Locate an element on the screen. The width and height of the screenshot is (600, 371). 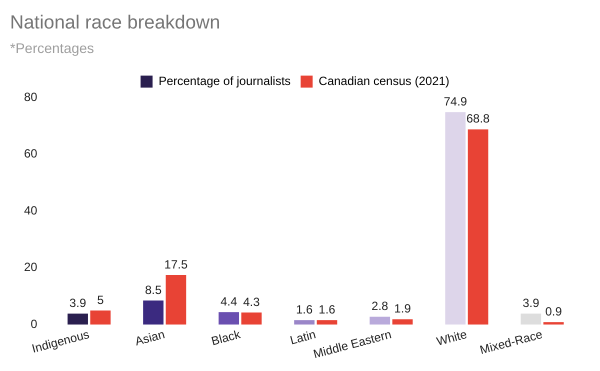
data-label: 8.5 is located at coordinates (153, 289).